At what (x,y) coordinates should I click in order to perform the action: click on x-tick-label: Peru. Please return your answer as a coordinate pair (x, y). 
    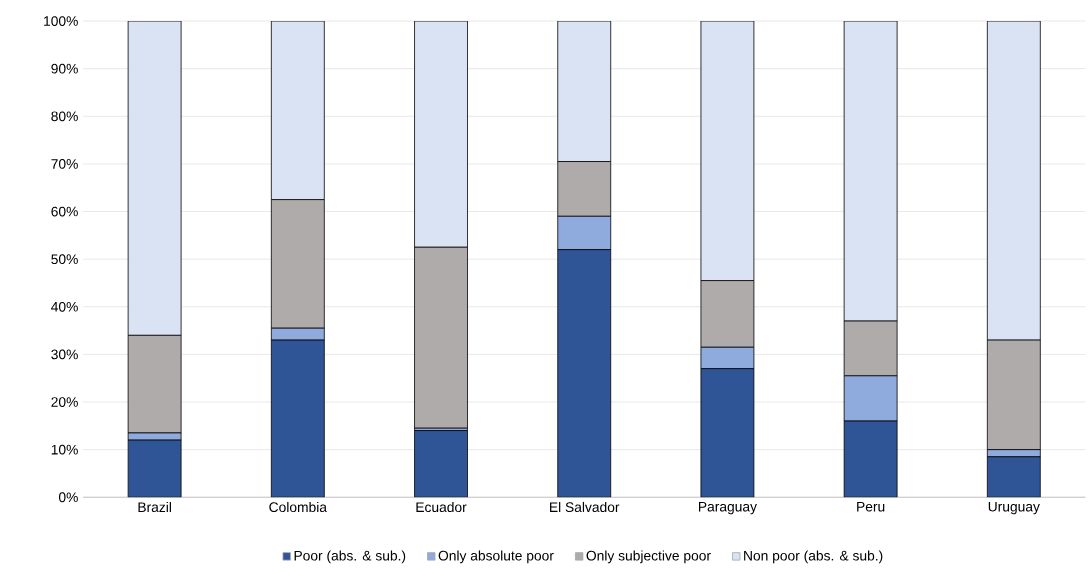
    Looking at the image, I should click on (871, 507).